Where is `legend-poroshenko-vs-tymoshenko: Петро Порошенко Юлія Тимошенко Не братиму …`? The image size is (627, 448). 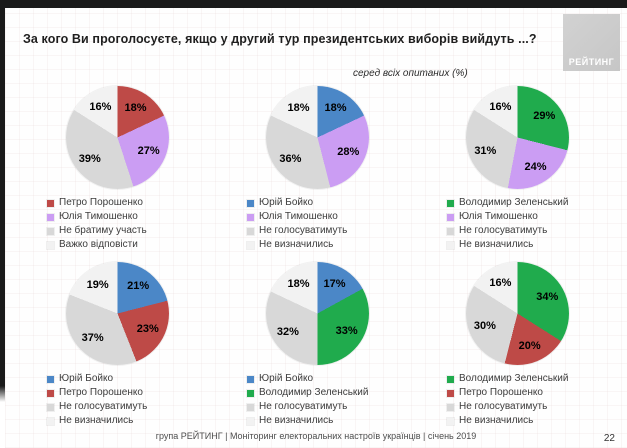 legend-poroshenko-vs-tymoshenko: Петро Порошенко Юлія Тимошенко Не братиму … is located at coordinates (117, 224).